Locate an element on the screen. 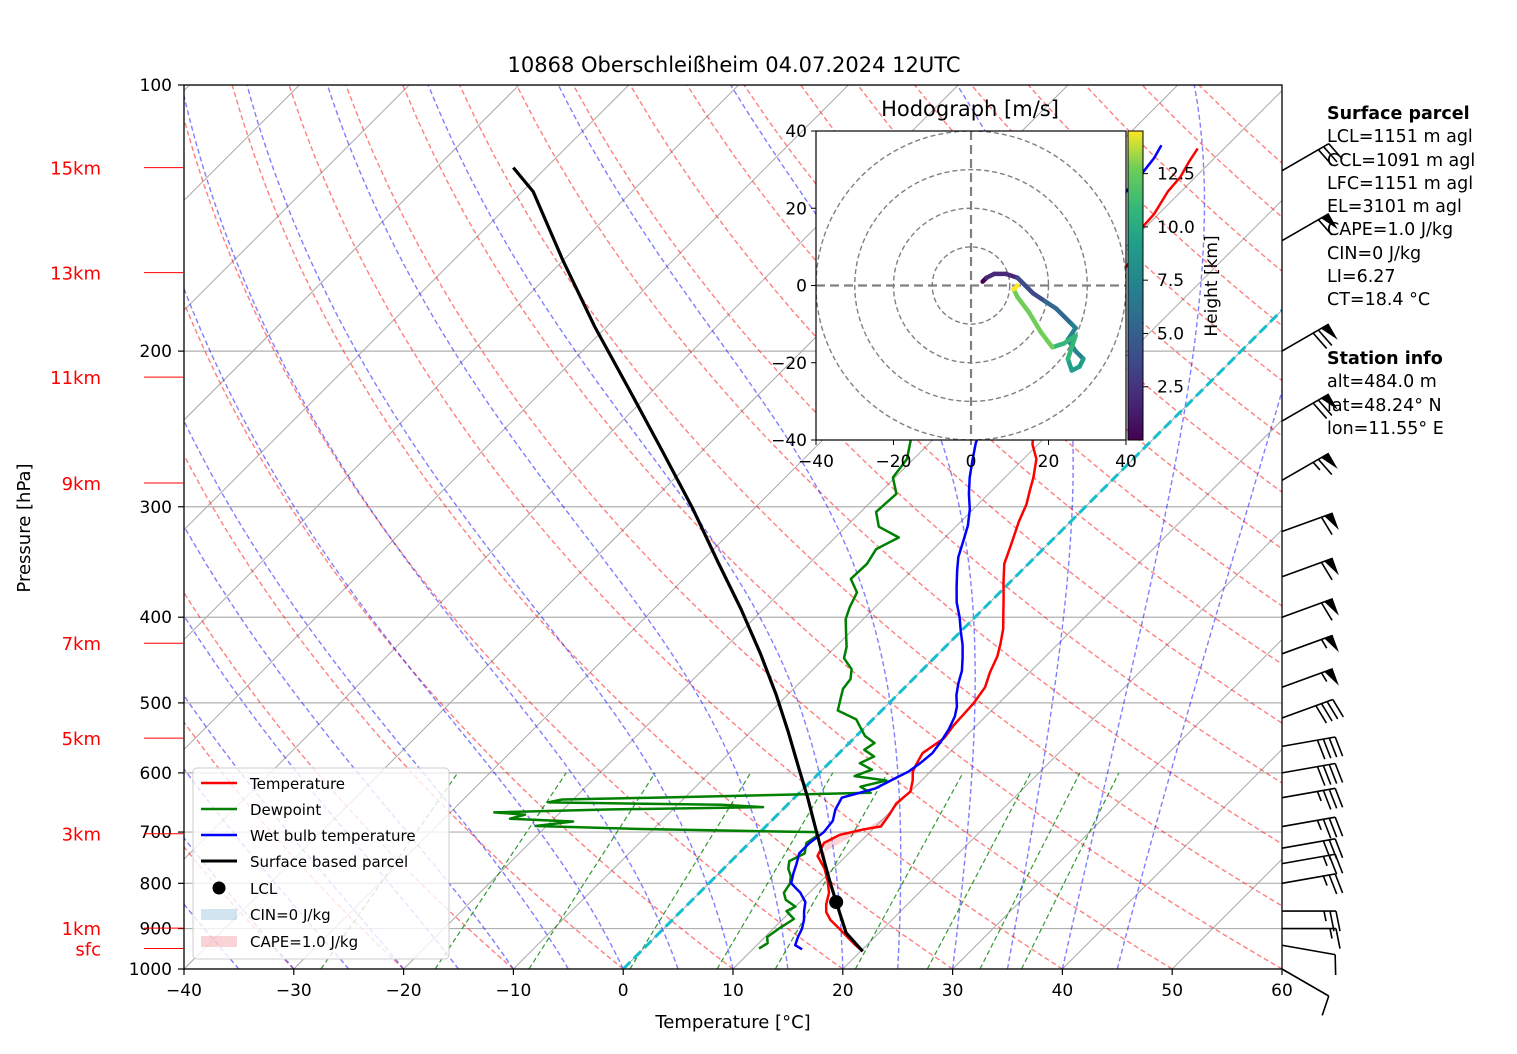 The image size is (1517, 1054). x-axis-label: Temperature [°C] is located at coordinates (732, 1022).